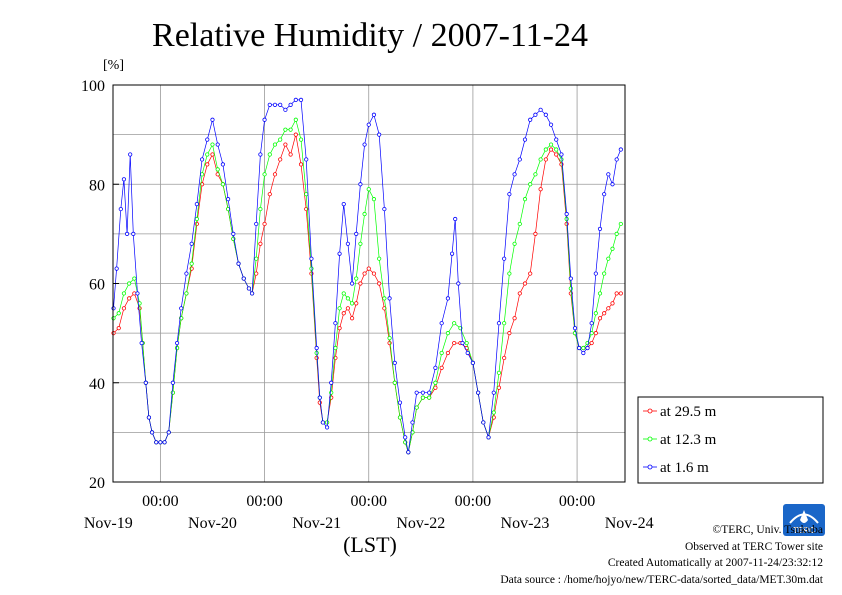 This screenshot has width=842, height=595. I want to click on legend: at 29.5 m at 12.3 m at 1.6 m, so click(730, 440).